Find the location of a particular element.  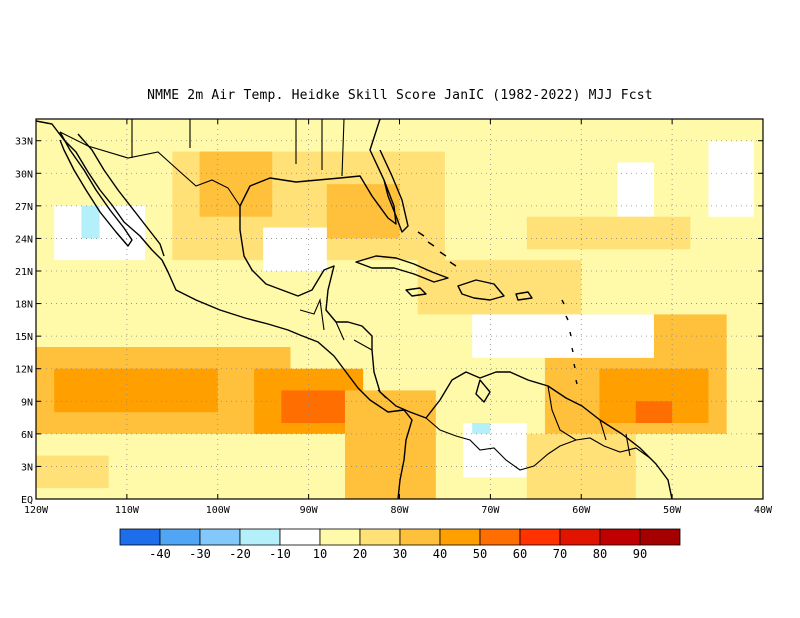

y-tick-label: 27N is located at coordinates (24, 207).